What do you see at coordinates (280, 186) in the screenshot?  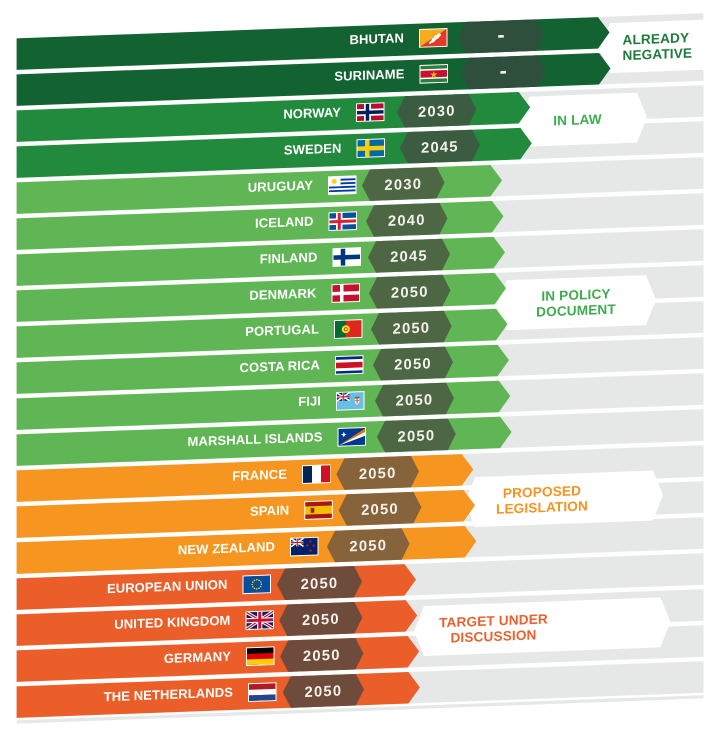 I see `svg-text: URUGUAY` at bounding box center [280, 186].